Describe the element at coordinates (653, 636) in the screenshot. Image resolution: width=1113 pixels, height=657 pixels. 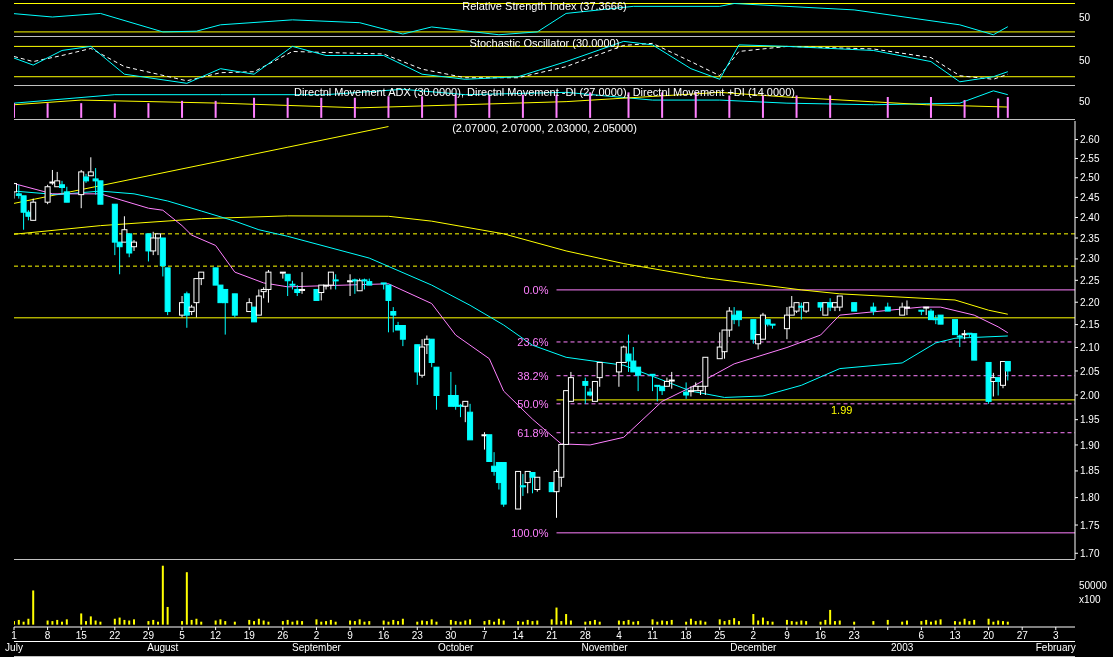
I see `x-tick-label: 11` at that location.